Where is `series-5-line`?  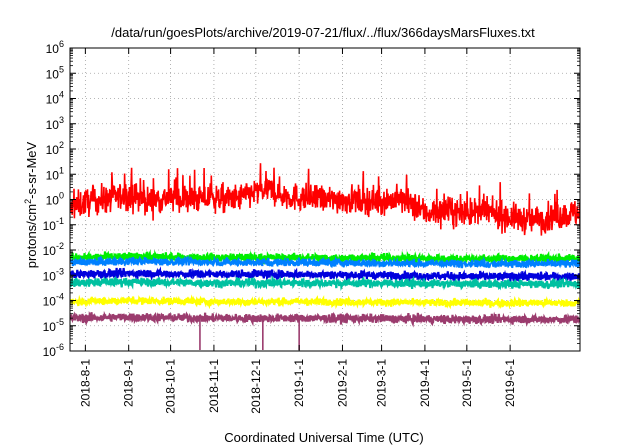 series-5-line is located at coordinates (325, 283).